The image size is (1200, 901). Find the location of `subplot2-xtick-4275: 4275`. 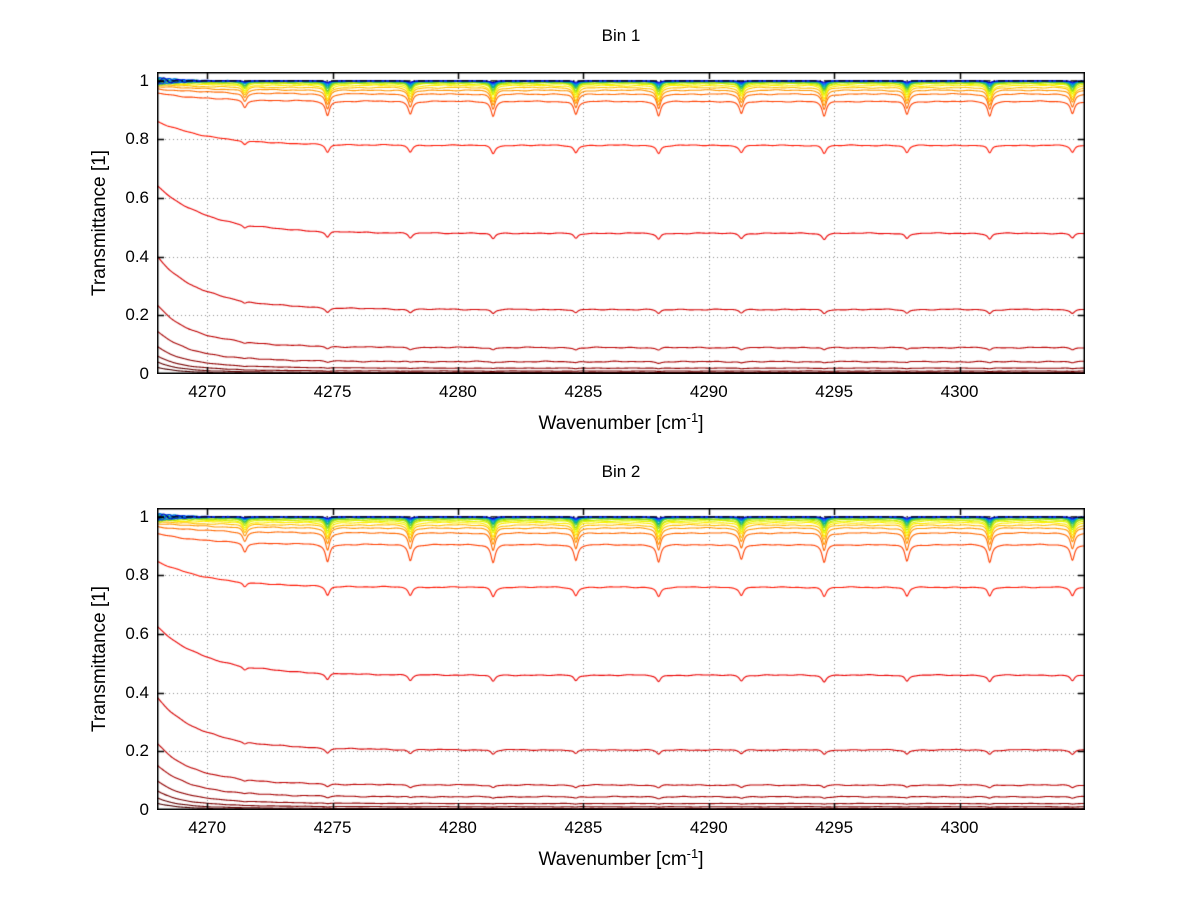

subplot2-xtick-4275: 4275 is located at coordinates (332, 827).